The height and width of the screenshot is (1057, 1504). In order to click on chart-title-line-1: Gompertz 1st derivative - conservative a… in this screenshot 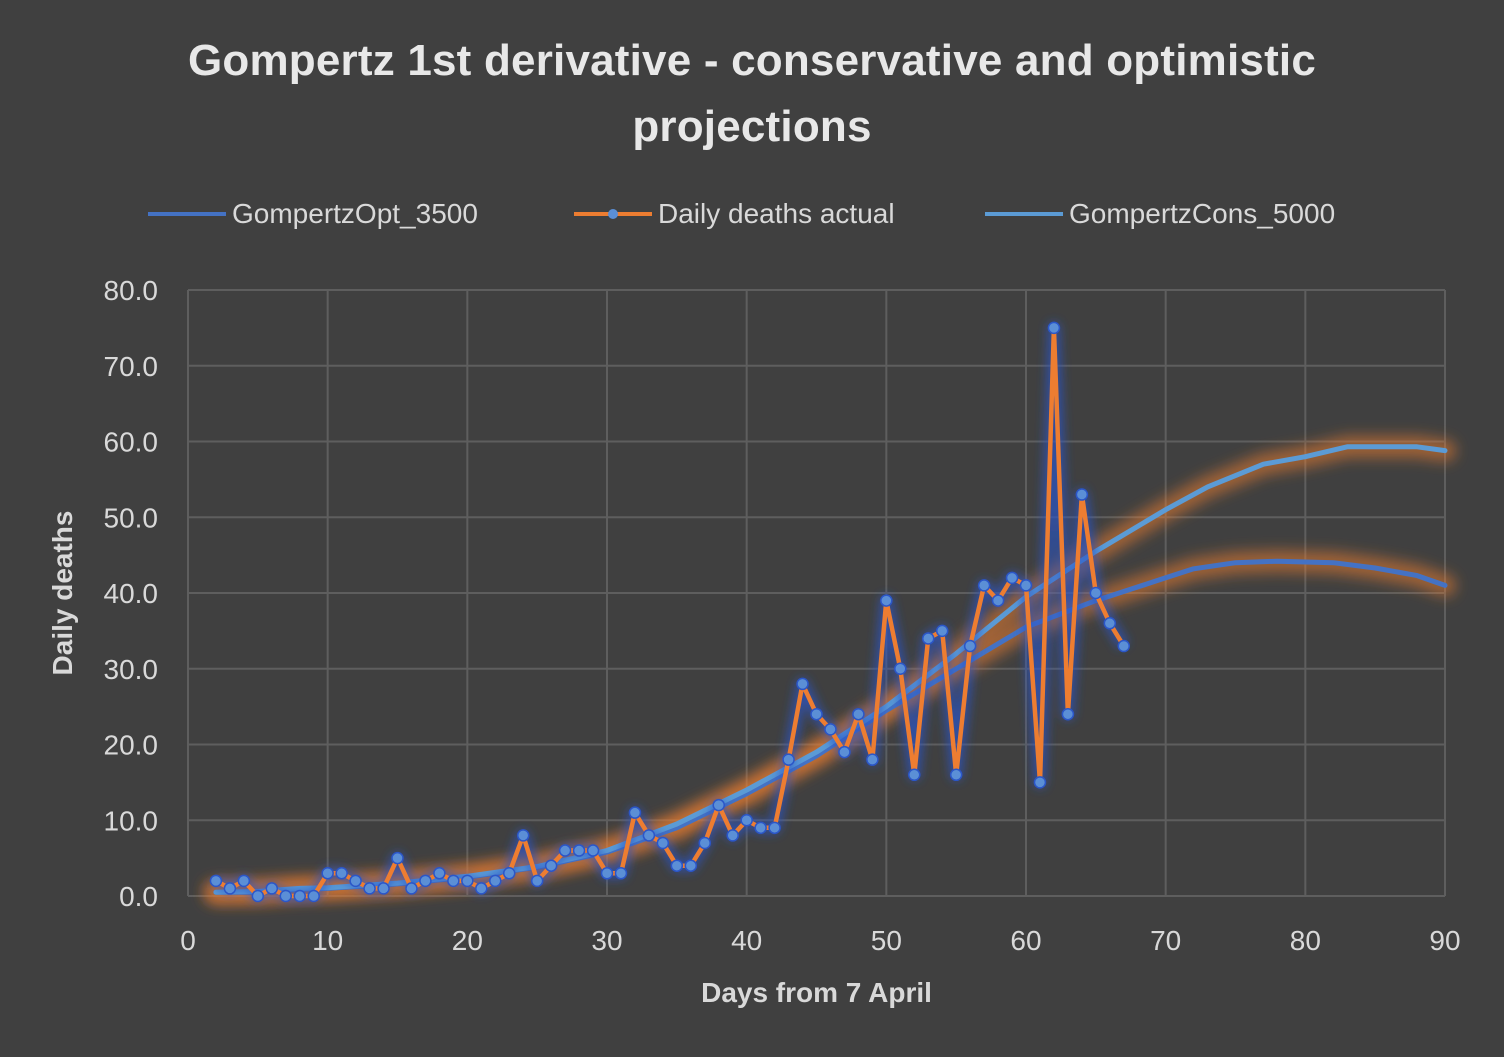, I will do `click(752, 60)`.